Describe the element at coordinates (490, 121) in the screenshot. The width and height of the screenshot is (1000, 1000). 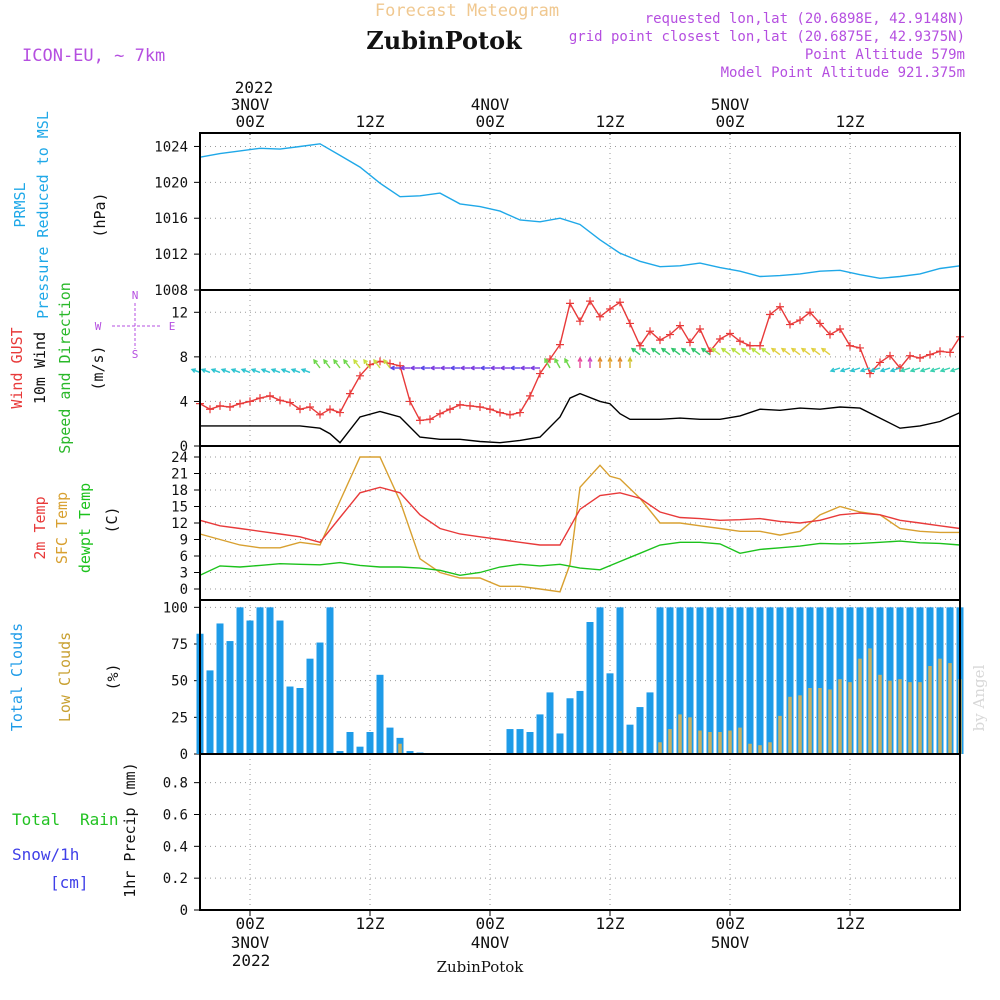
I see `top-time-label: 00Z` at that location.